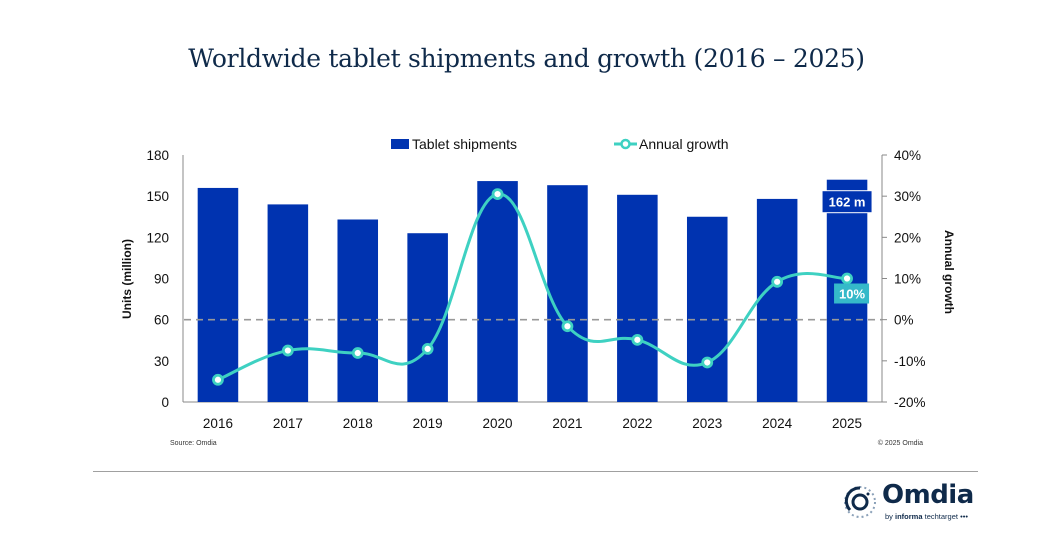 The image size is (1053, 556). I want to click on left-tick-label: 90, so click(161, 279).